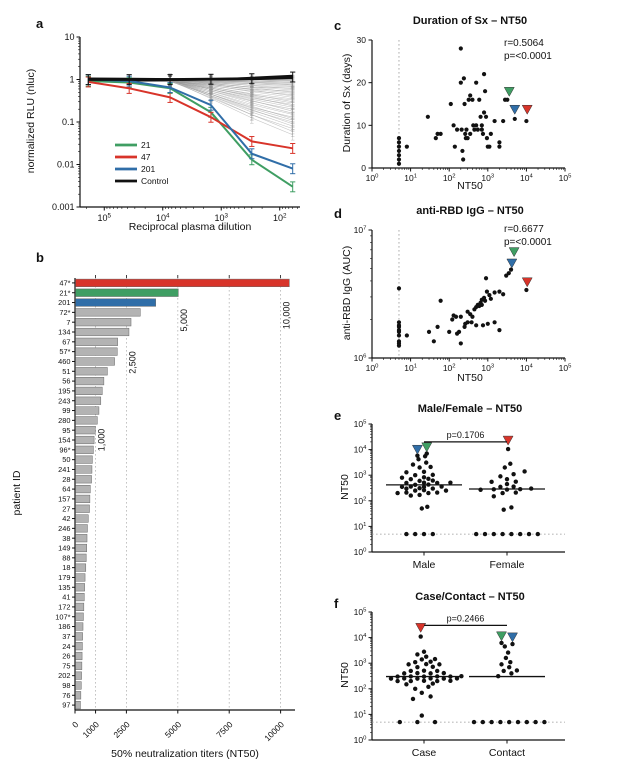  Describe the element at coordinates (64, 283) in the screenshot. I see `svg-text: 47*` at that location.